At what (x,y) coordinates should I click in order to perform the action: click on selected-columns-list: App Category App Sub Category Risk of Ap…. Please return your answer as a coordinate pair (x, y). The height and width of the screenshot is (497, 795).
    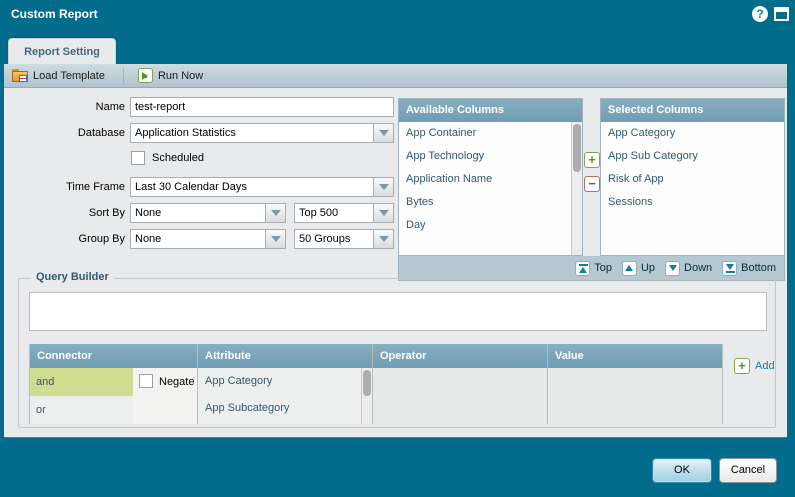
    Looking at the image, I should click on (692, 188).